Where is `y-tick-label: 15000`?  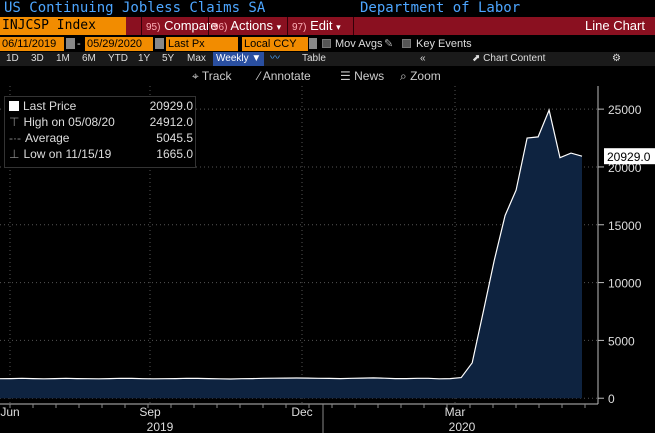
y-tick-label: 15000 is located at coordinates (625, 226).